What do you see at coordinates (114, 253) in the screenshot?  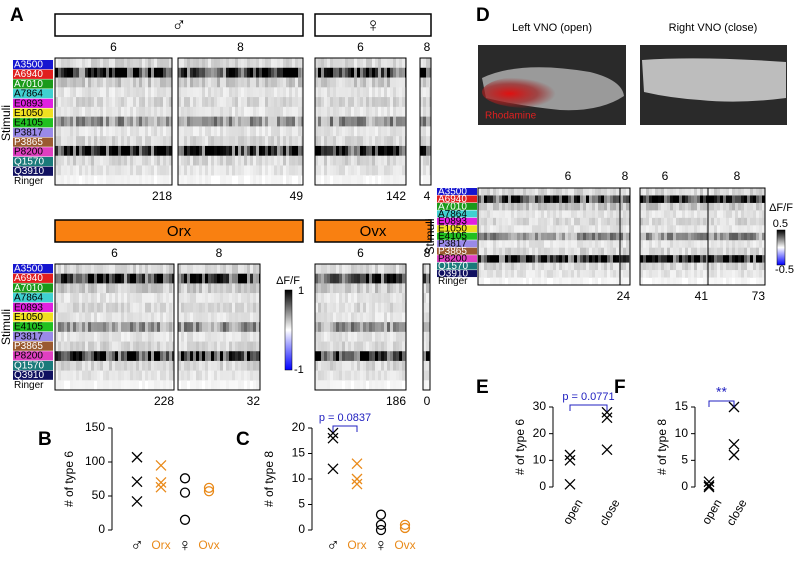 I see `type-label: 6` at bounding box center [114, 253].